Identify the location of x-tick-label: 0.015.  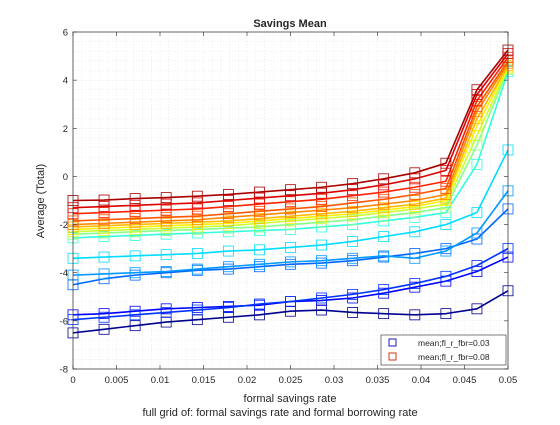
(204, 380).